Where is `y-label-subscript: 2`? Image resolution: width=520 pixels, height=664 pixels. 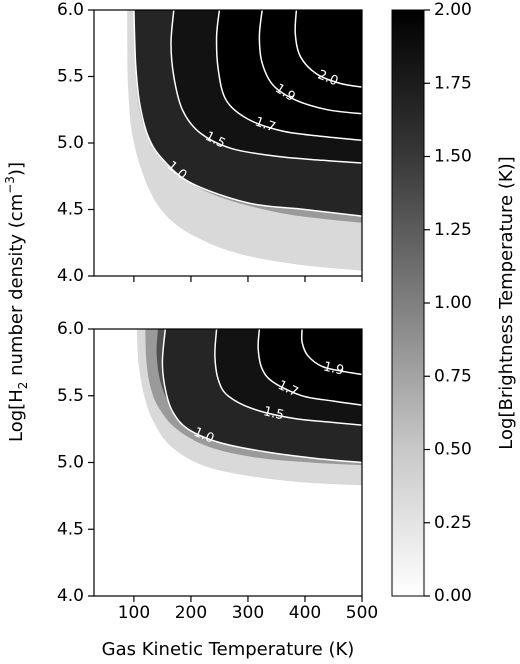
y-label-subscript: 2 is located at coordinates (23, 386).